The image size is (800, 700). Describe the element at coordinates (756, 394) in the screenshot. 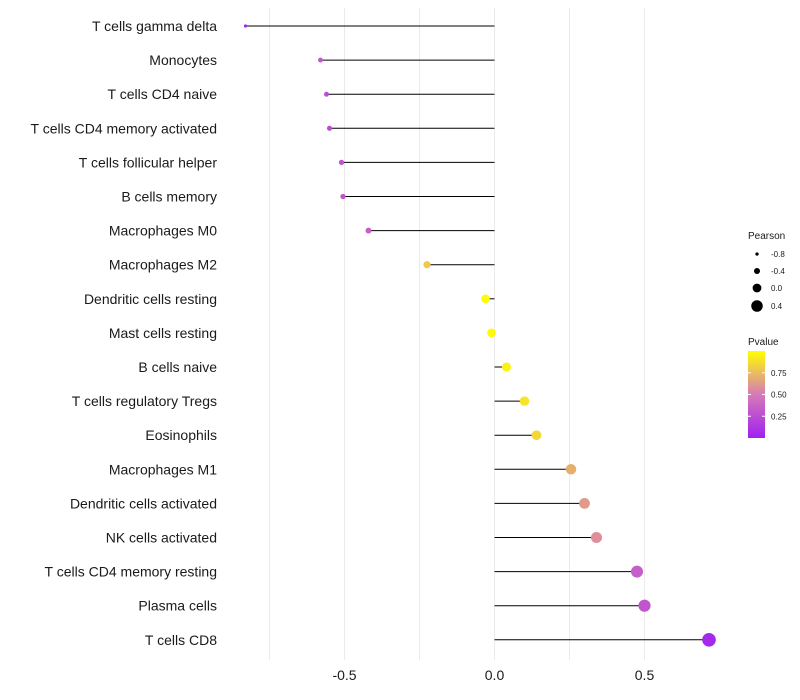

I see `color-legend-bar` at that location.